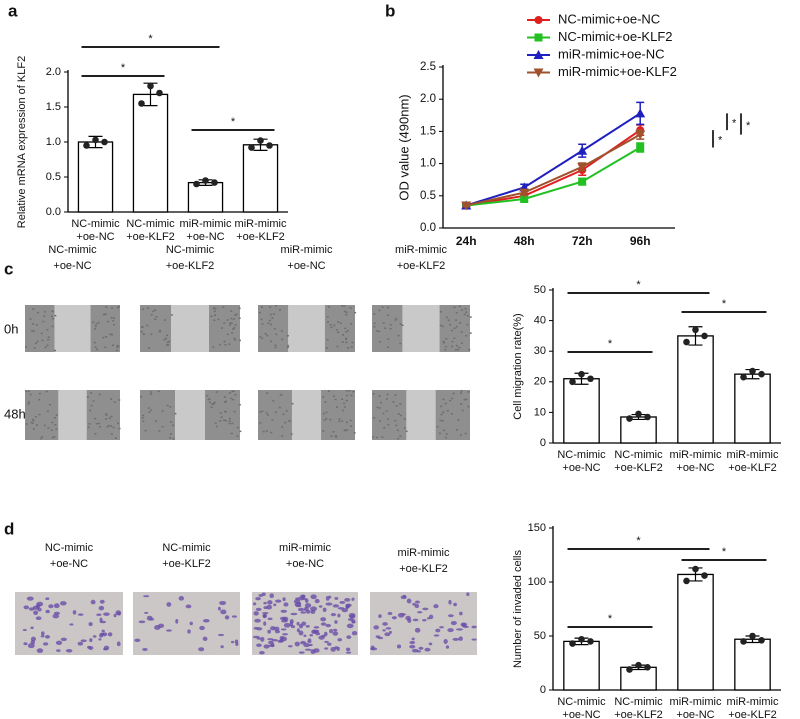 The image size is (800, 719). I want to click on y-tick-label: 0.0, so click(428, 228).